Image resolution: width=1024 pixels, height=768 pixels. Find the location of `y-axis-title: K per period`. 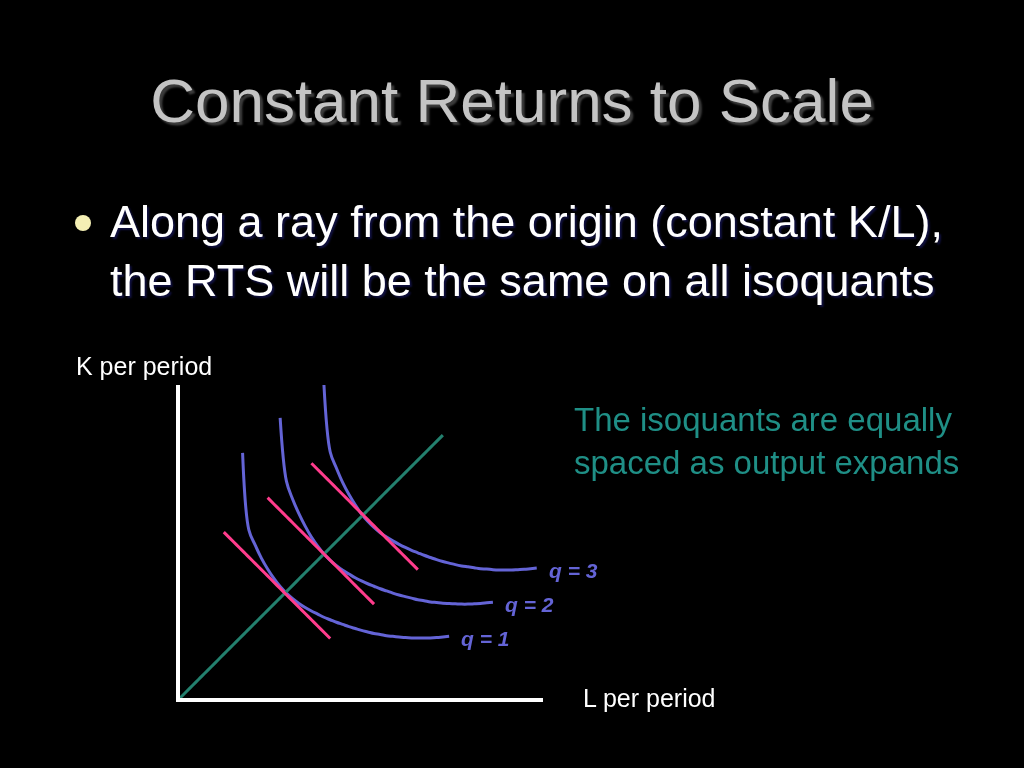

y-axis-title: K per period is located at coordinates (144, 366).